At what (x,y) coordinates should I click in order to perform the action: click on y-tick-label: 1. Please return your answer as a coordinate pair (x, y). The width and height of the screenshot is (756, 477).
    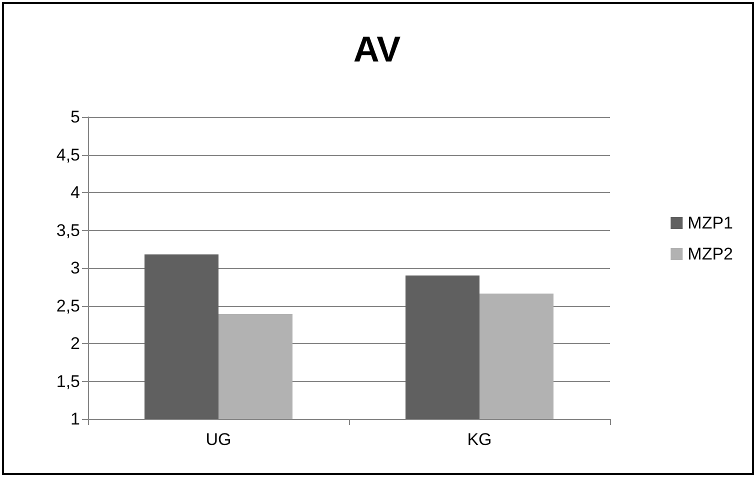
    Looking at the image, I should click on (75, 419).